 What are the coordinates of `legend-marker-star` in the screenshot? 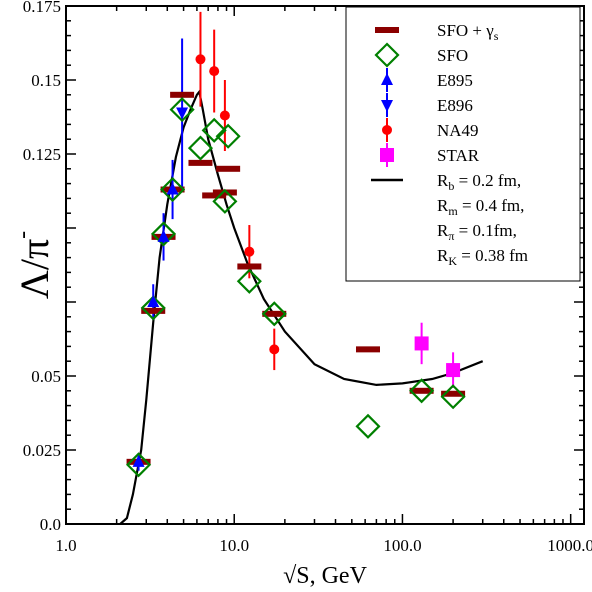 It's located at (387, 155).